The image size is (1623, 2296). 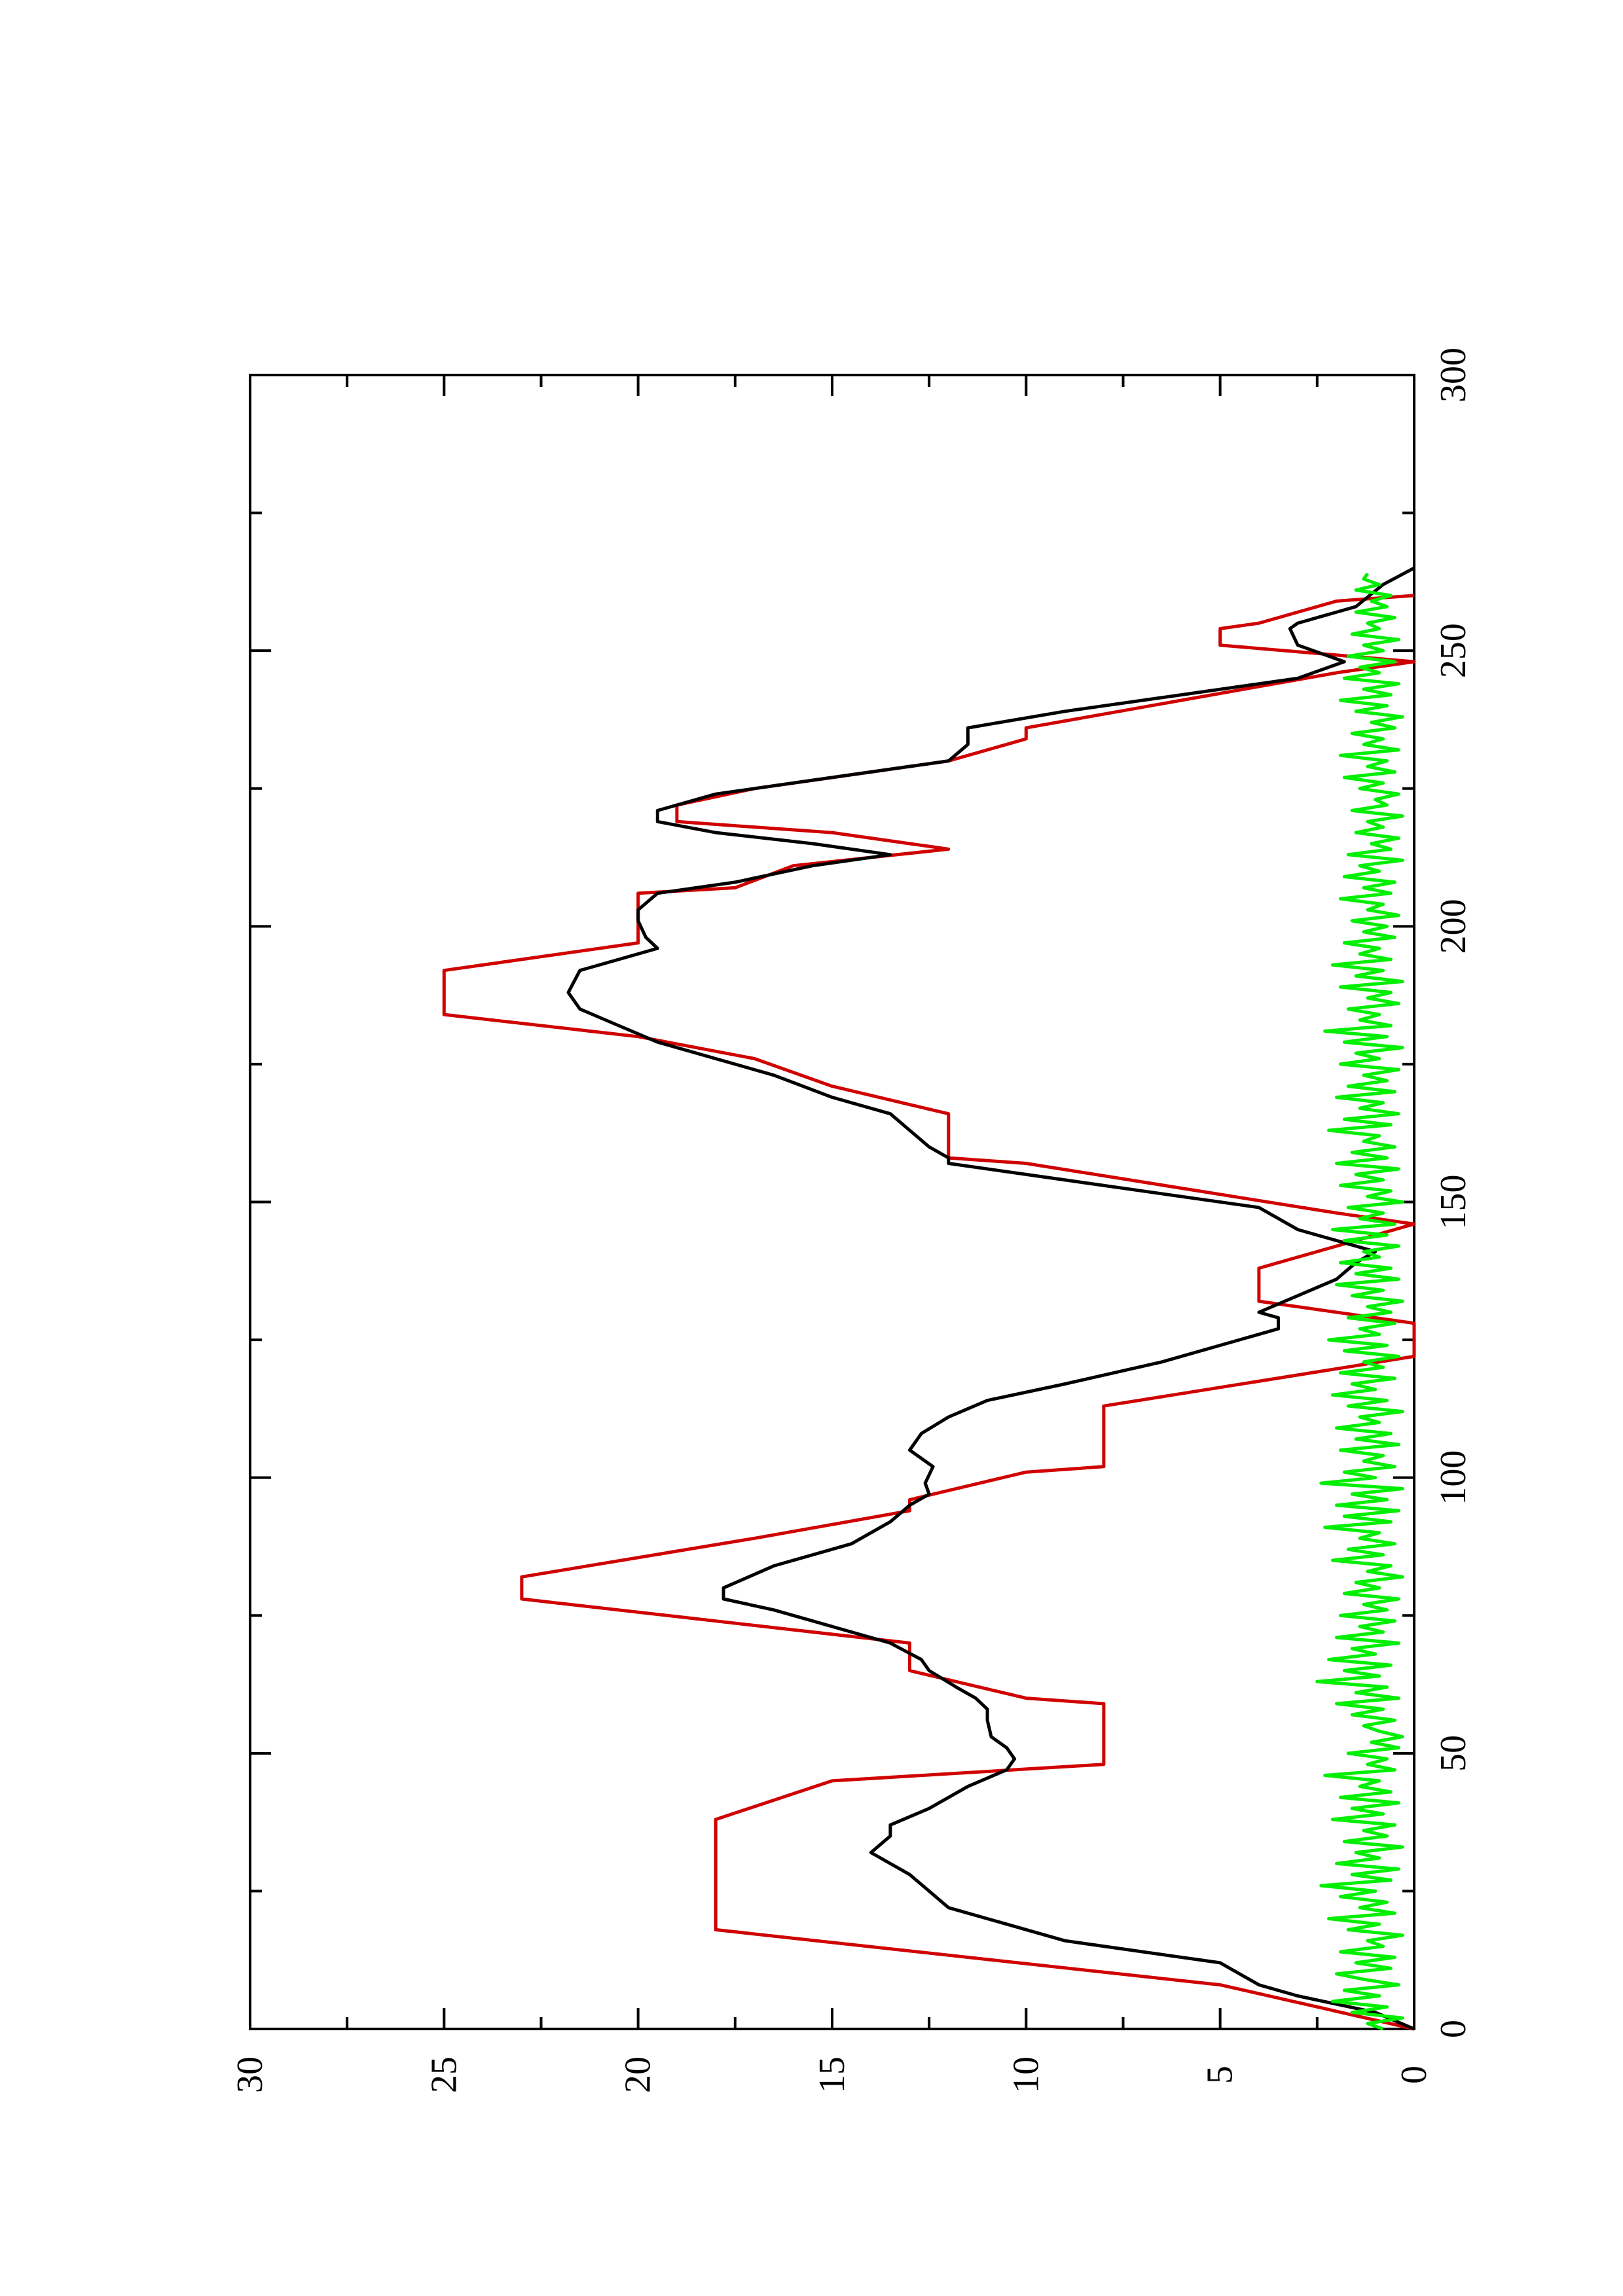 I want to click on x-tick-label: 0, so click(x=1453, y=2029).